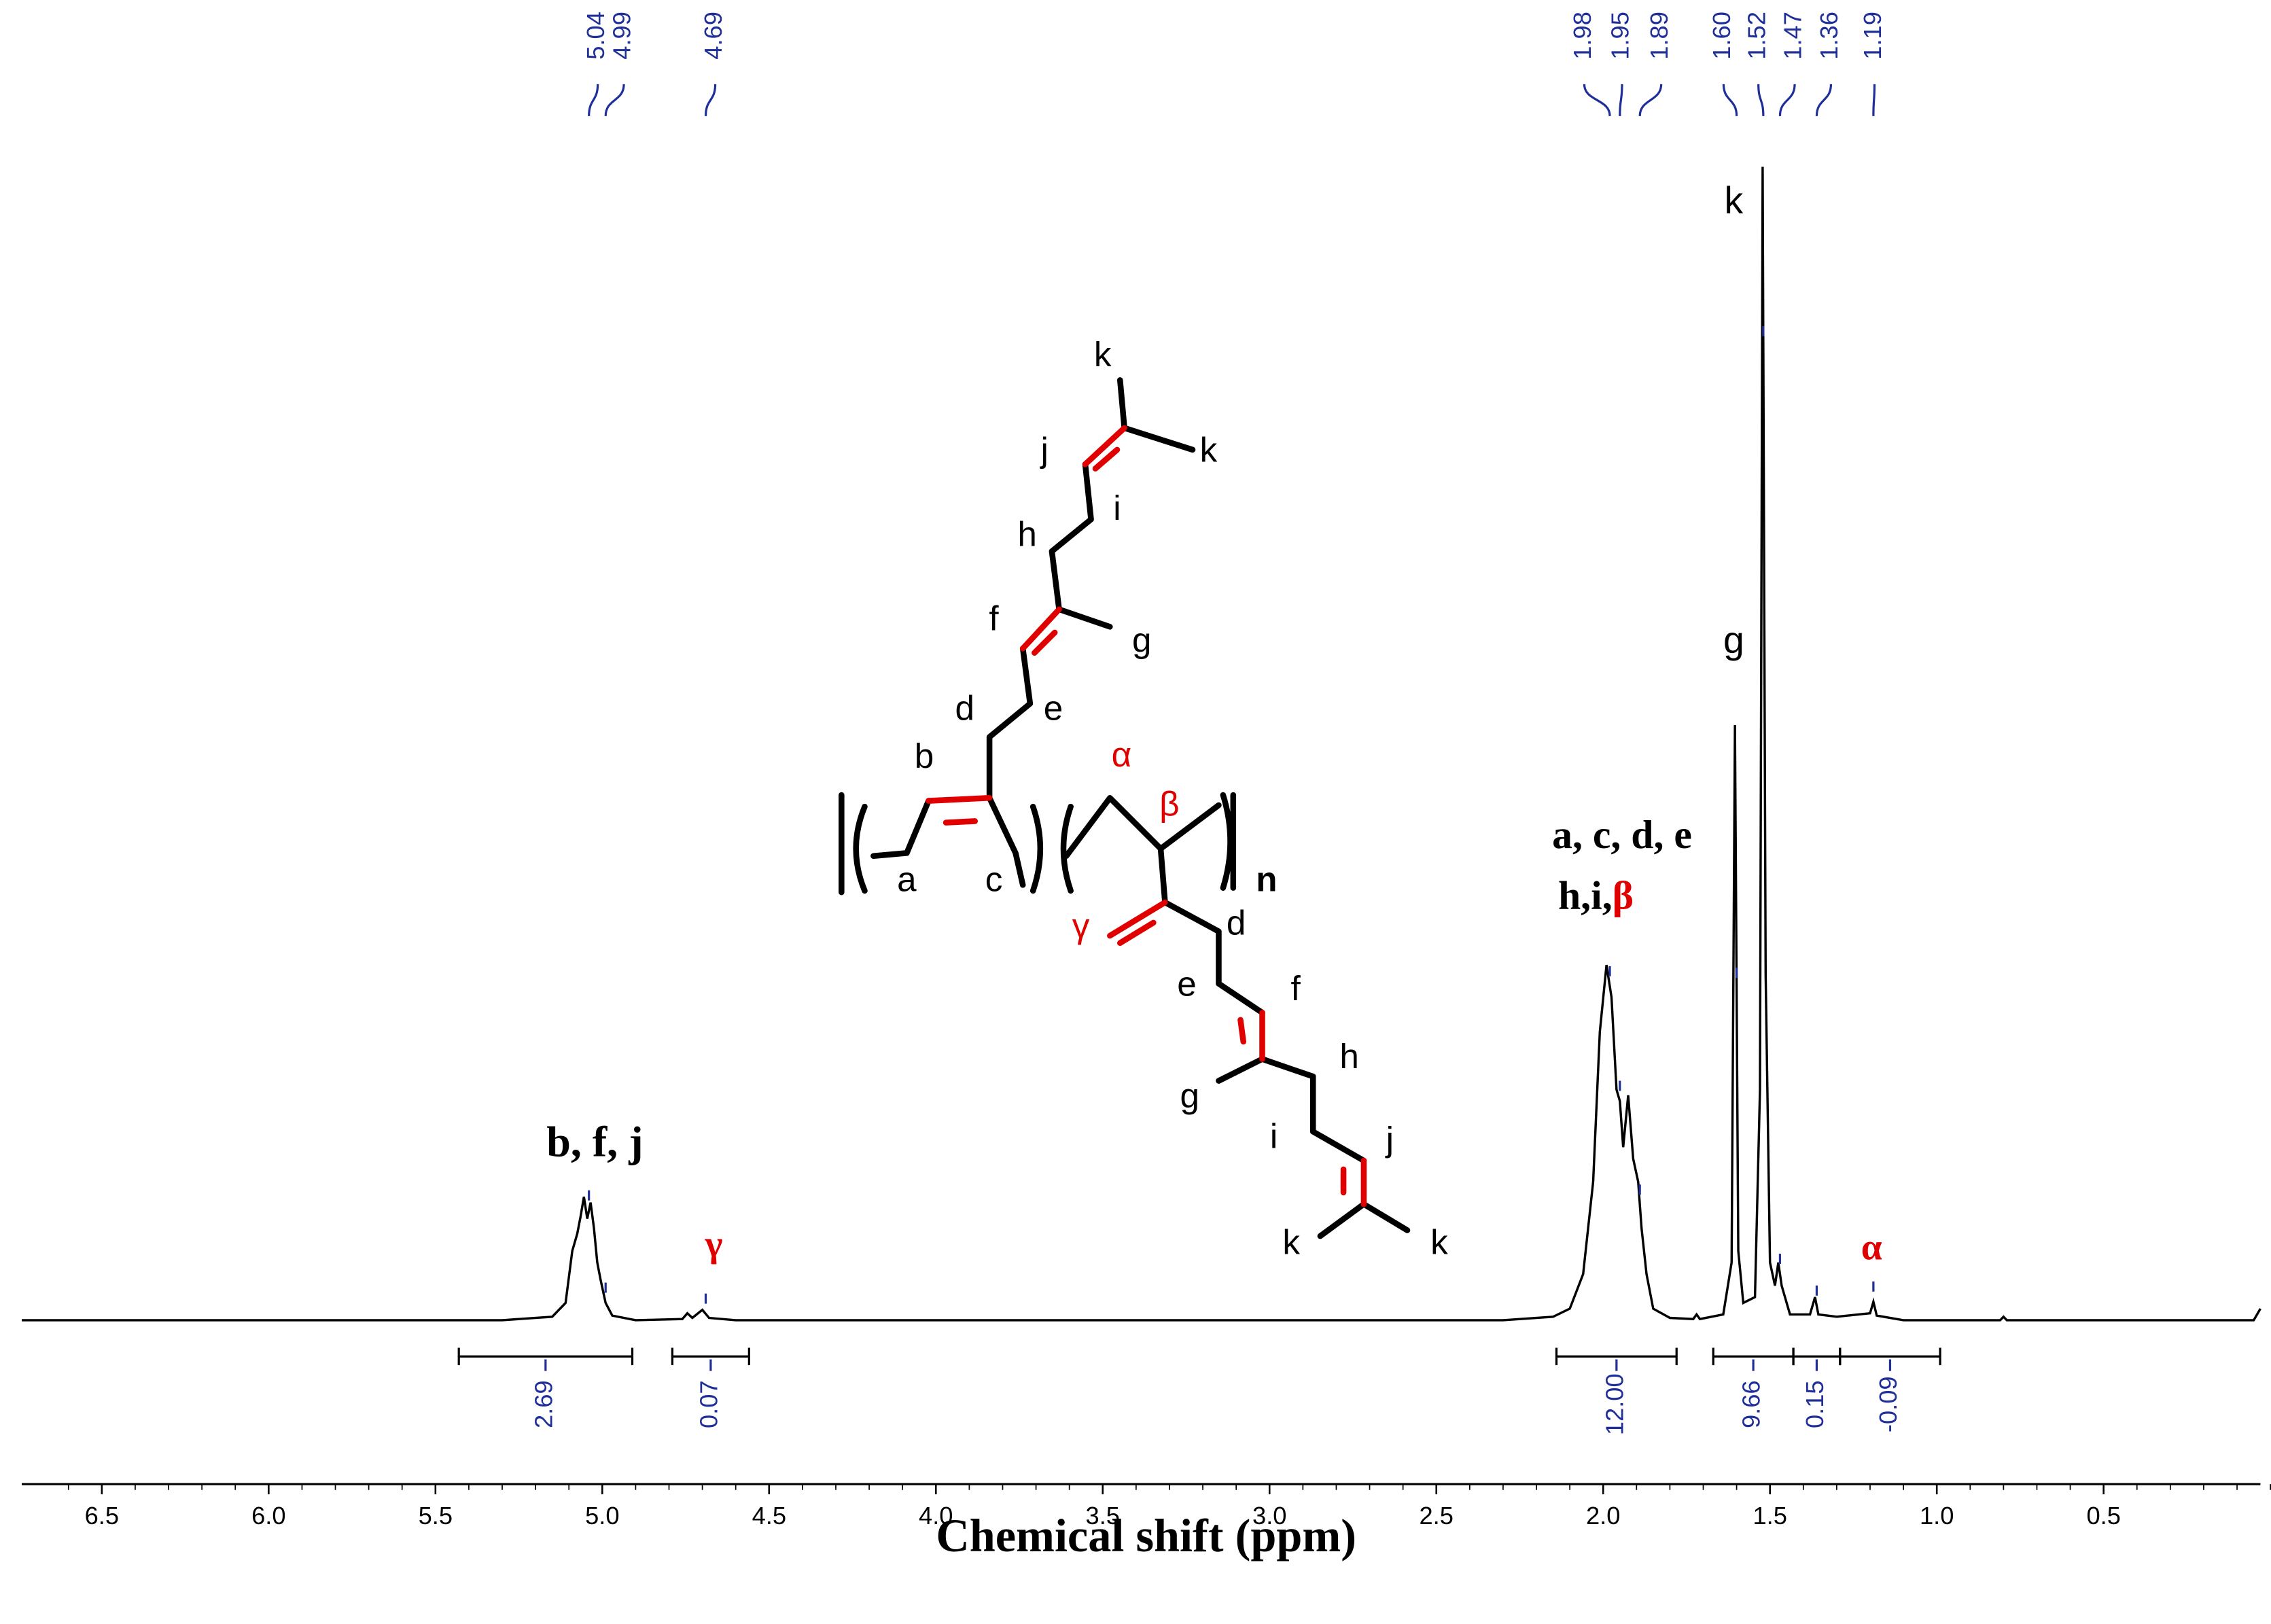 The height and width of the screenshot is (1624, 2271). I want to click on annotation: α, so click(1871, 1247).